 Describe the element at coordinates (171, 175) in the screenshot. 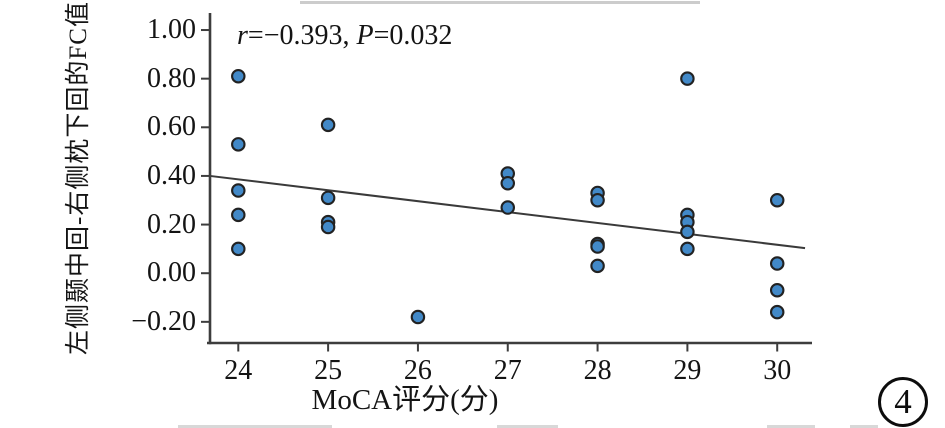

I see `y-tick-label: 0.40` at that location.